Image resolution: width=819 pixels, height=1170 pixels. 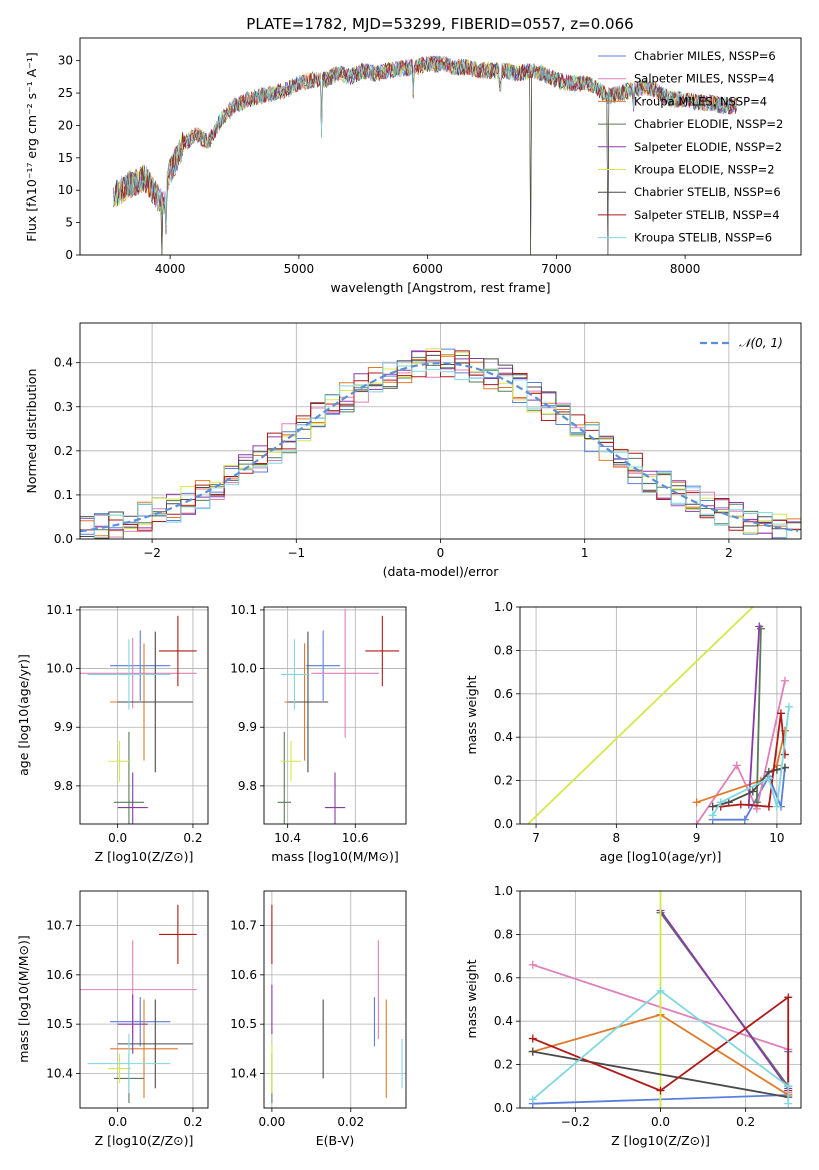 I want to click on legend-entry: Kroupa ELODIE, NSSP=2, so click(x=704, y=170).